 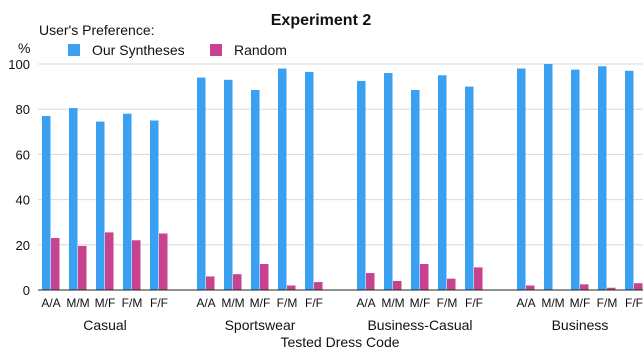 What do you see at coordinates (154, 205) in the screenshot?
I see `bar-casual-f-f-our-syntheses` at bounding box center [154, 205].